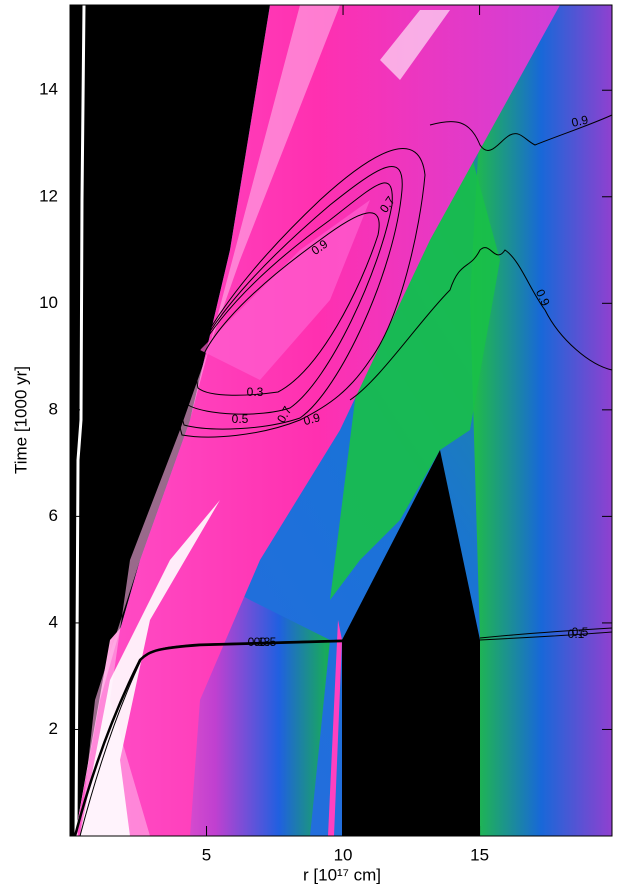 This screenshot has width=627, height=893. What do you see at coordinates (479, 854) in the screenshot?
I see `x-tick-label: 15` at bounding box center [479, 854].